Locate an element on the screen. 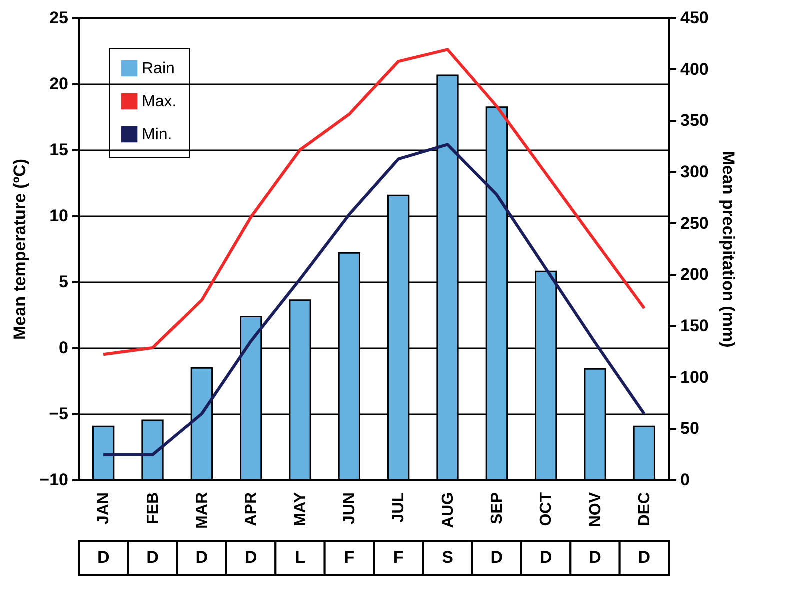  x-tick-label: MAY is located at coordinates (301, 509).